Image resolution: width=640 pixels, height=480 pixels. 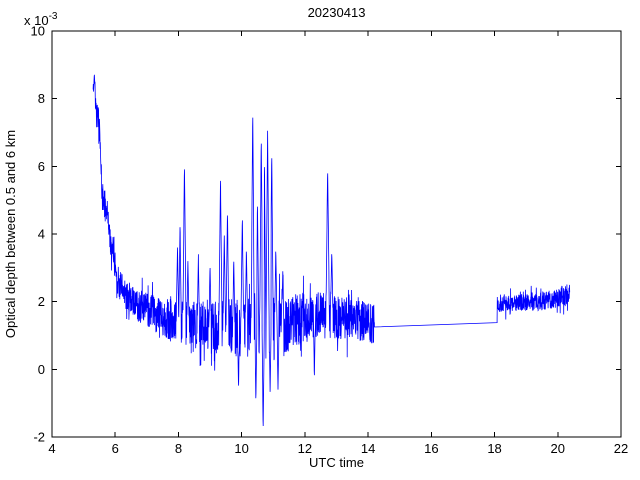 What do you see at coordinates (178, 448) in the screenshot?
I see `x-tick-label: 8` at bounding box center [178, 448].